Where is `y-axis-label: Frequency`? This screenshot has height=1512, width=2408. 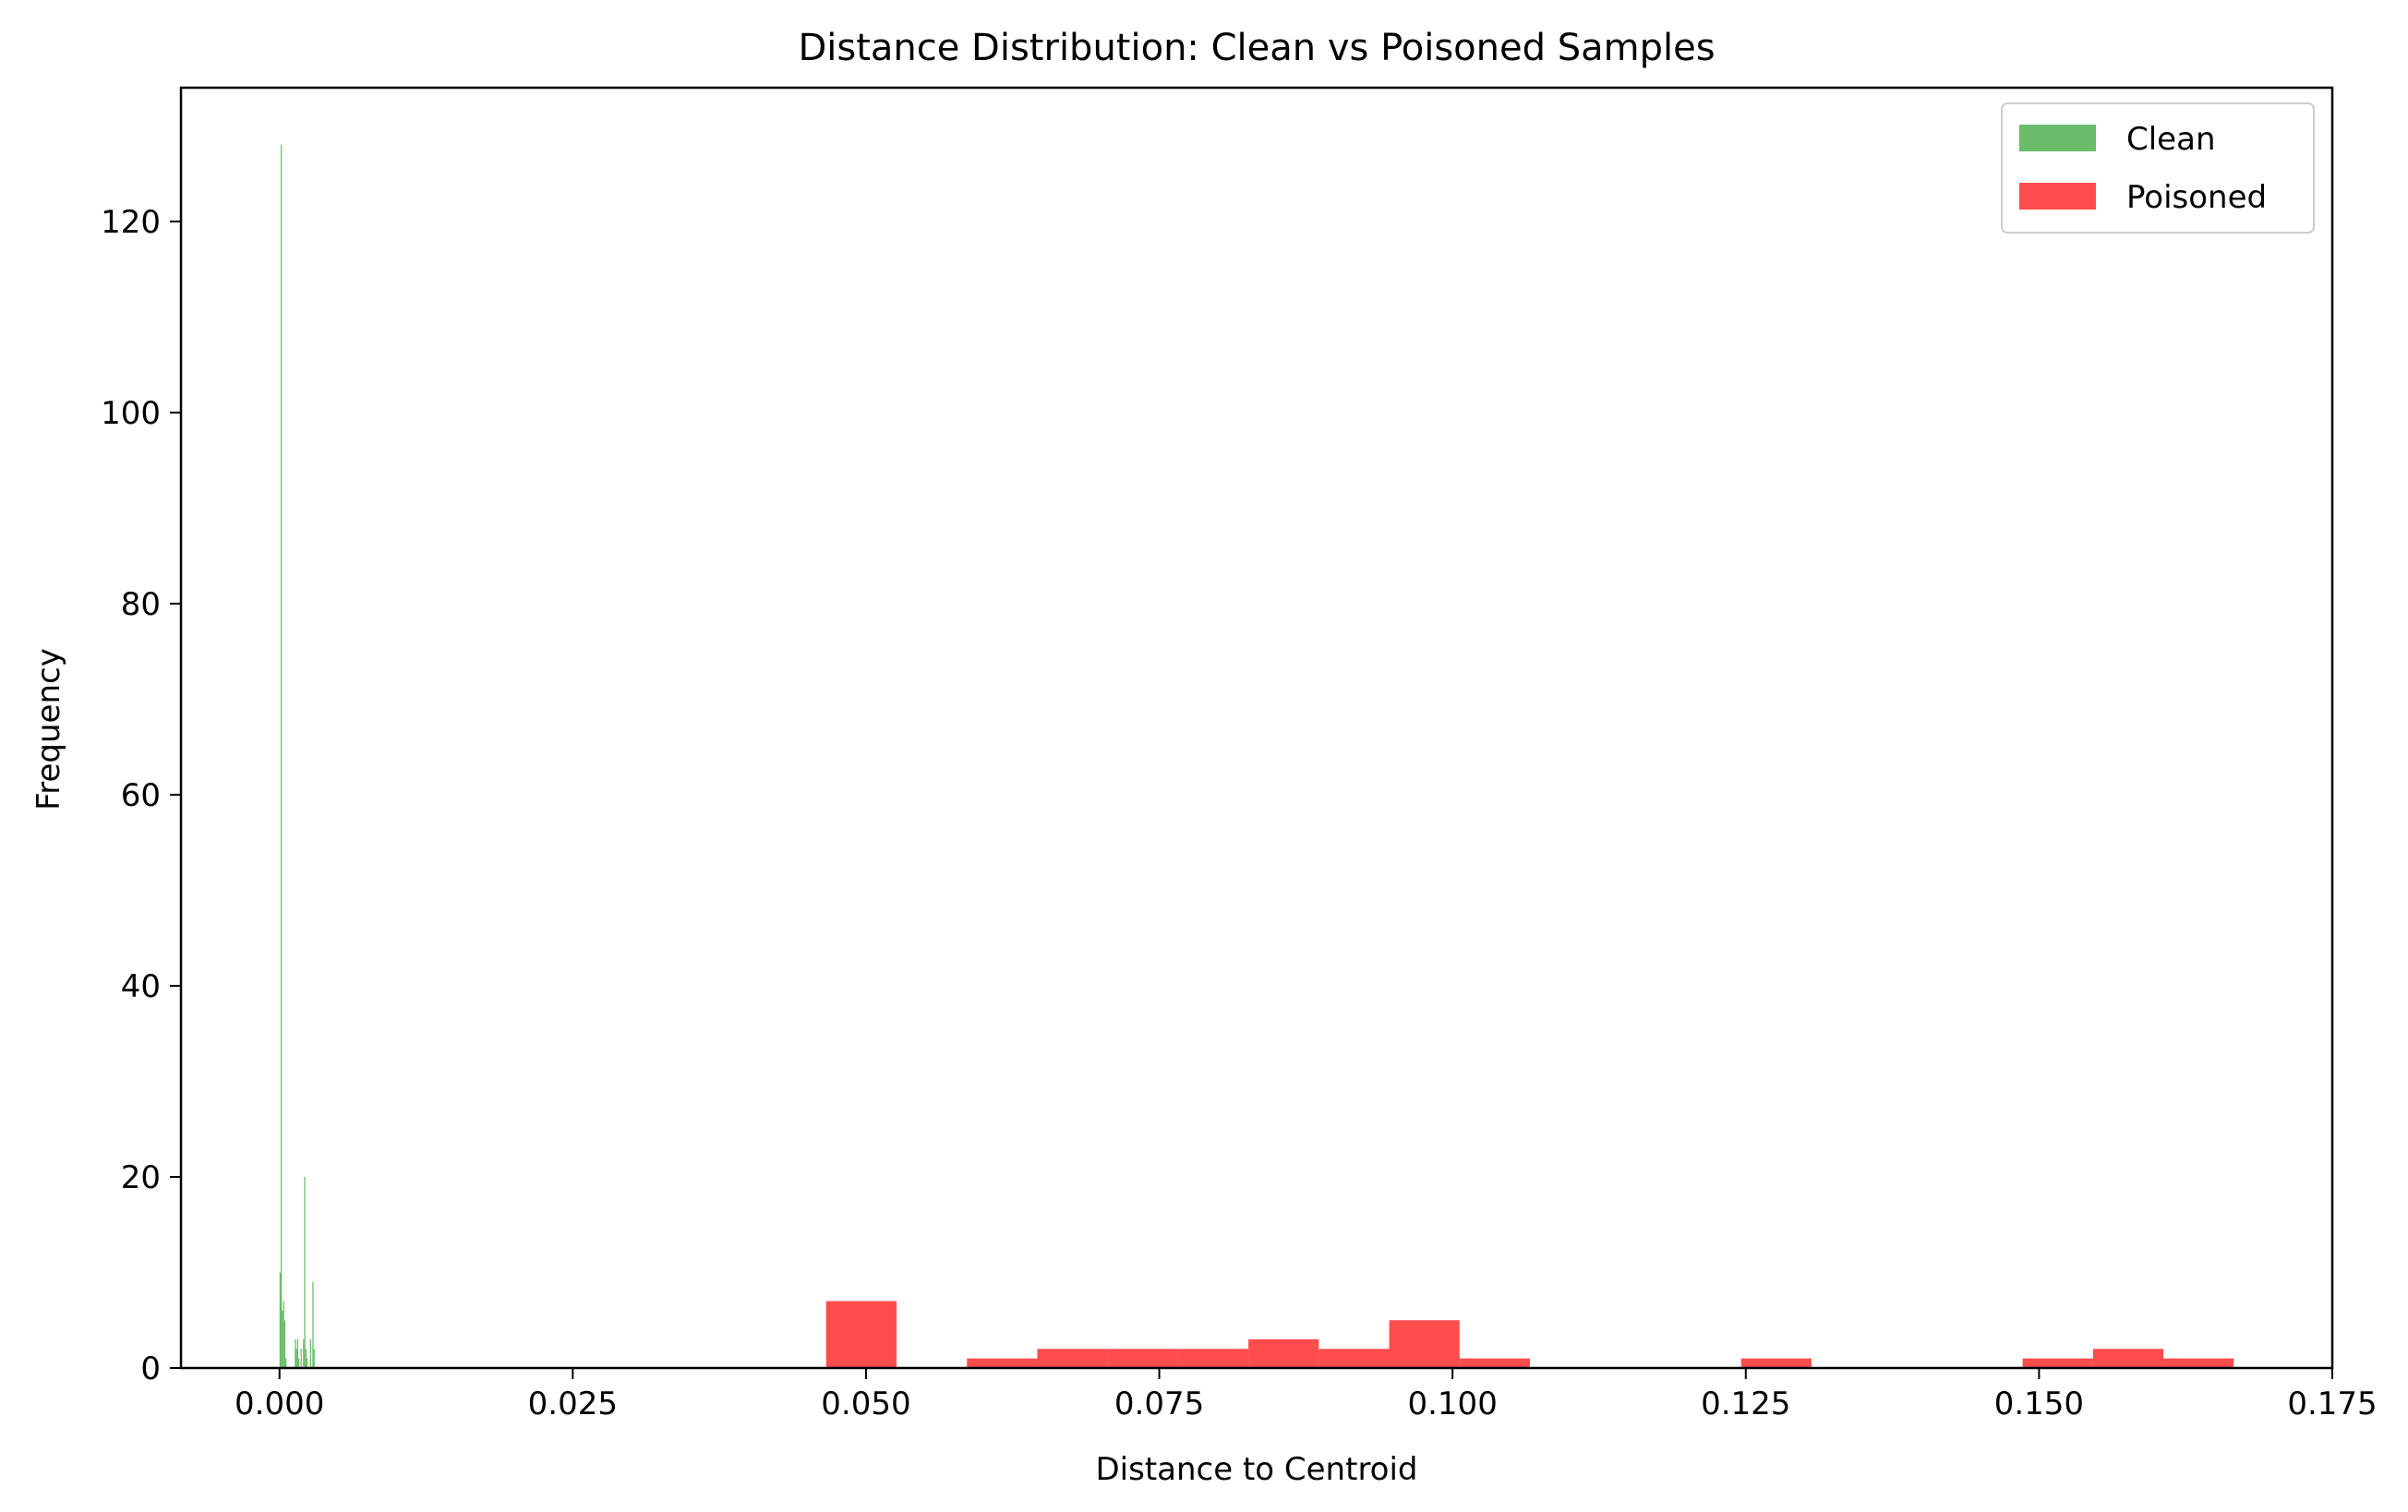
y-axis-label: Frequency is located at coordinates (48, 729).